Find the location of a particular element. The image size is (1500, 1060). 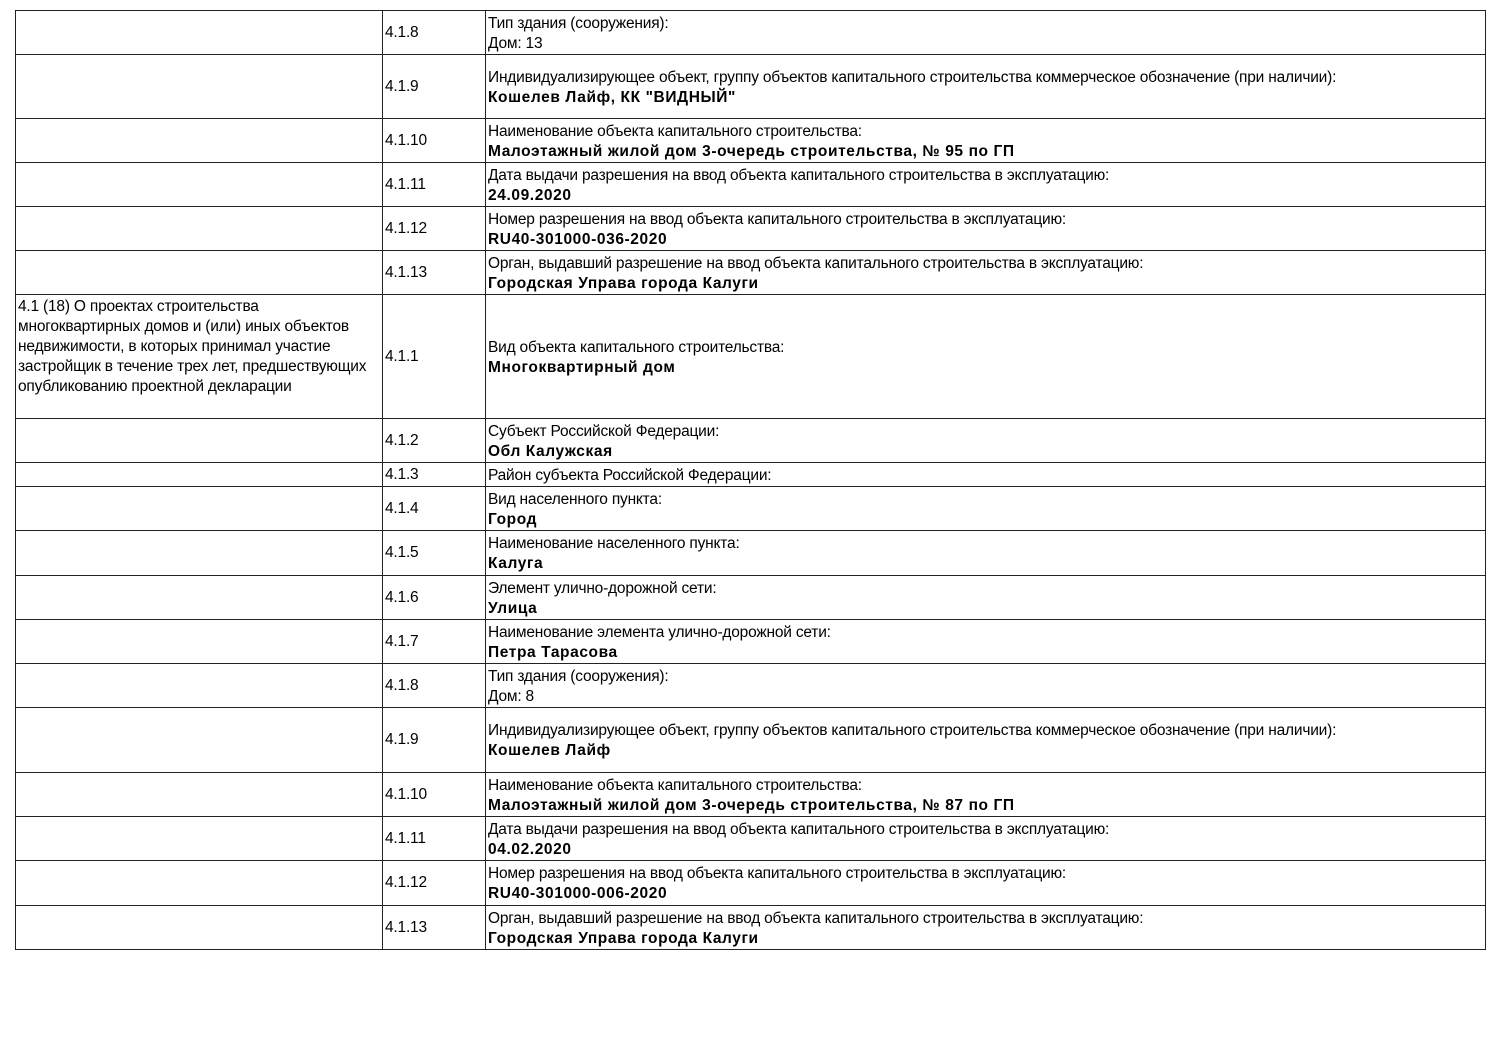

field-value: Дом: 13 is located at coordinates (515, 43).